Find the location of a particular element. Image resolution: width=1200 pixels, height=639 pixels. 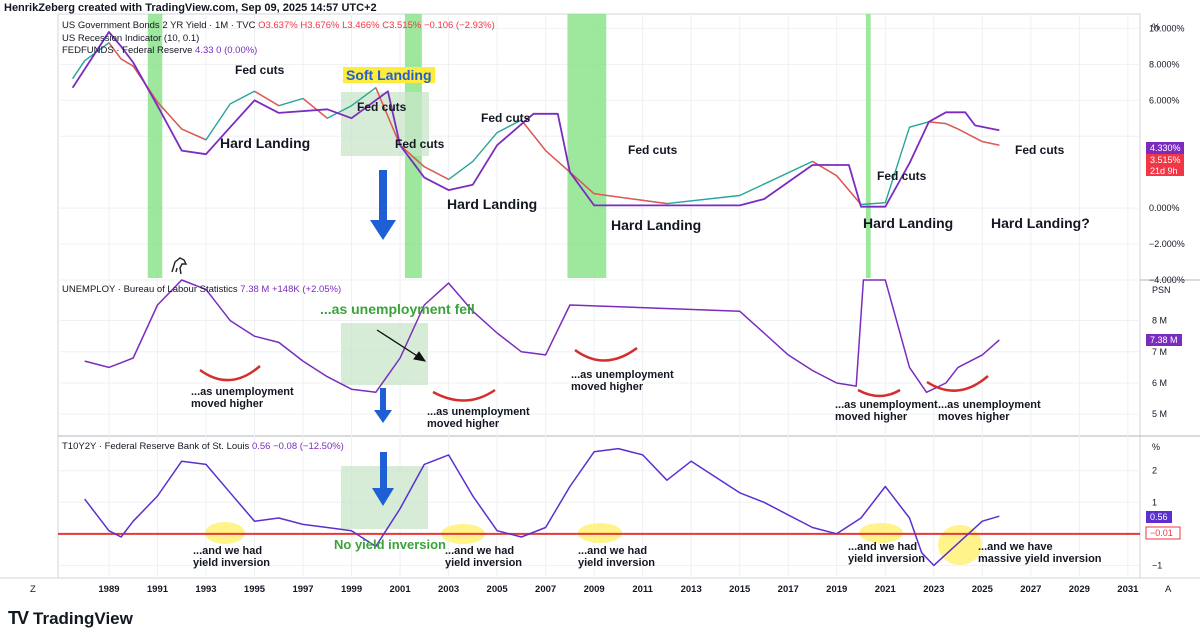

ann-yield-inv-1989: ...and we had yield inversion is located at coordinates (231, 557).